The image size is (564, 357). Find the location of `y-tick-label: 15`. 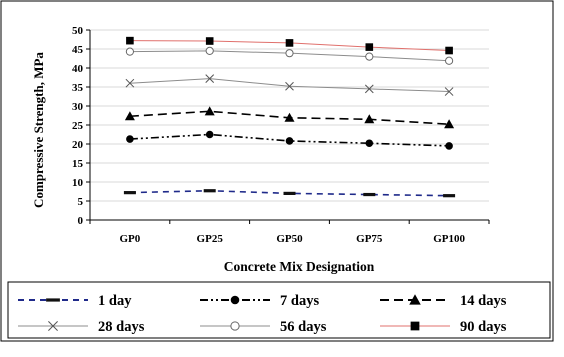

y-tick-label: 15 is located at coordinates (78, 164).